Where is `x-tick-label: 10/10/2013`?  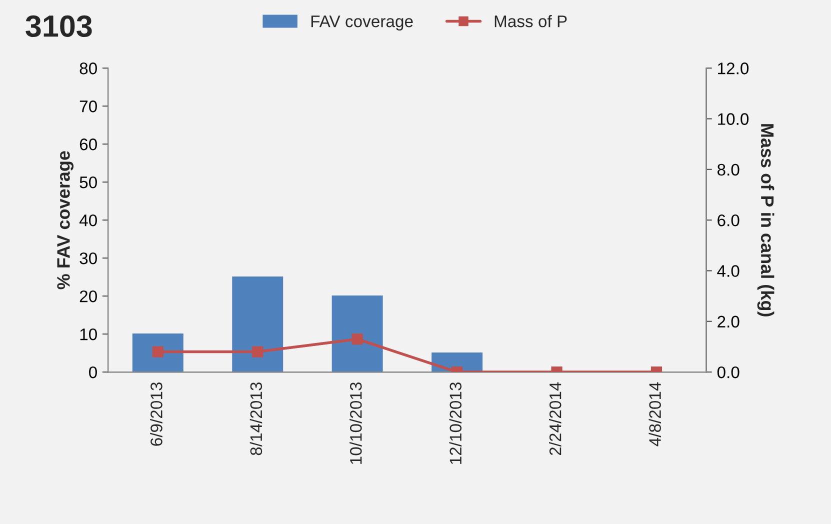
x-tick-label: 10/10/2013 is located at coordinates (356, 423).